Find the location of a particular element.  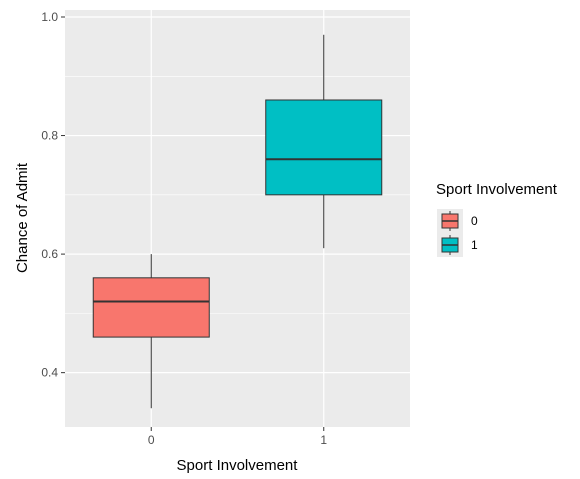

x-tick-label: 0 is located at coordinates (151, 440).